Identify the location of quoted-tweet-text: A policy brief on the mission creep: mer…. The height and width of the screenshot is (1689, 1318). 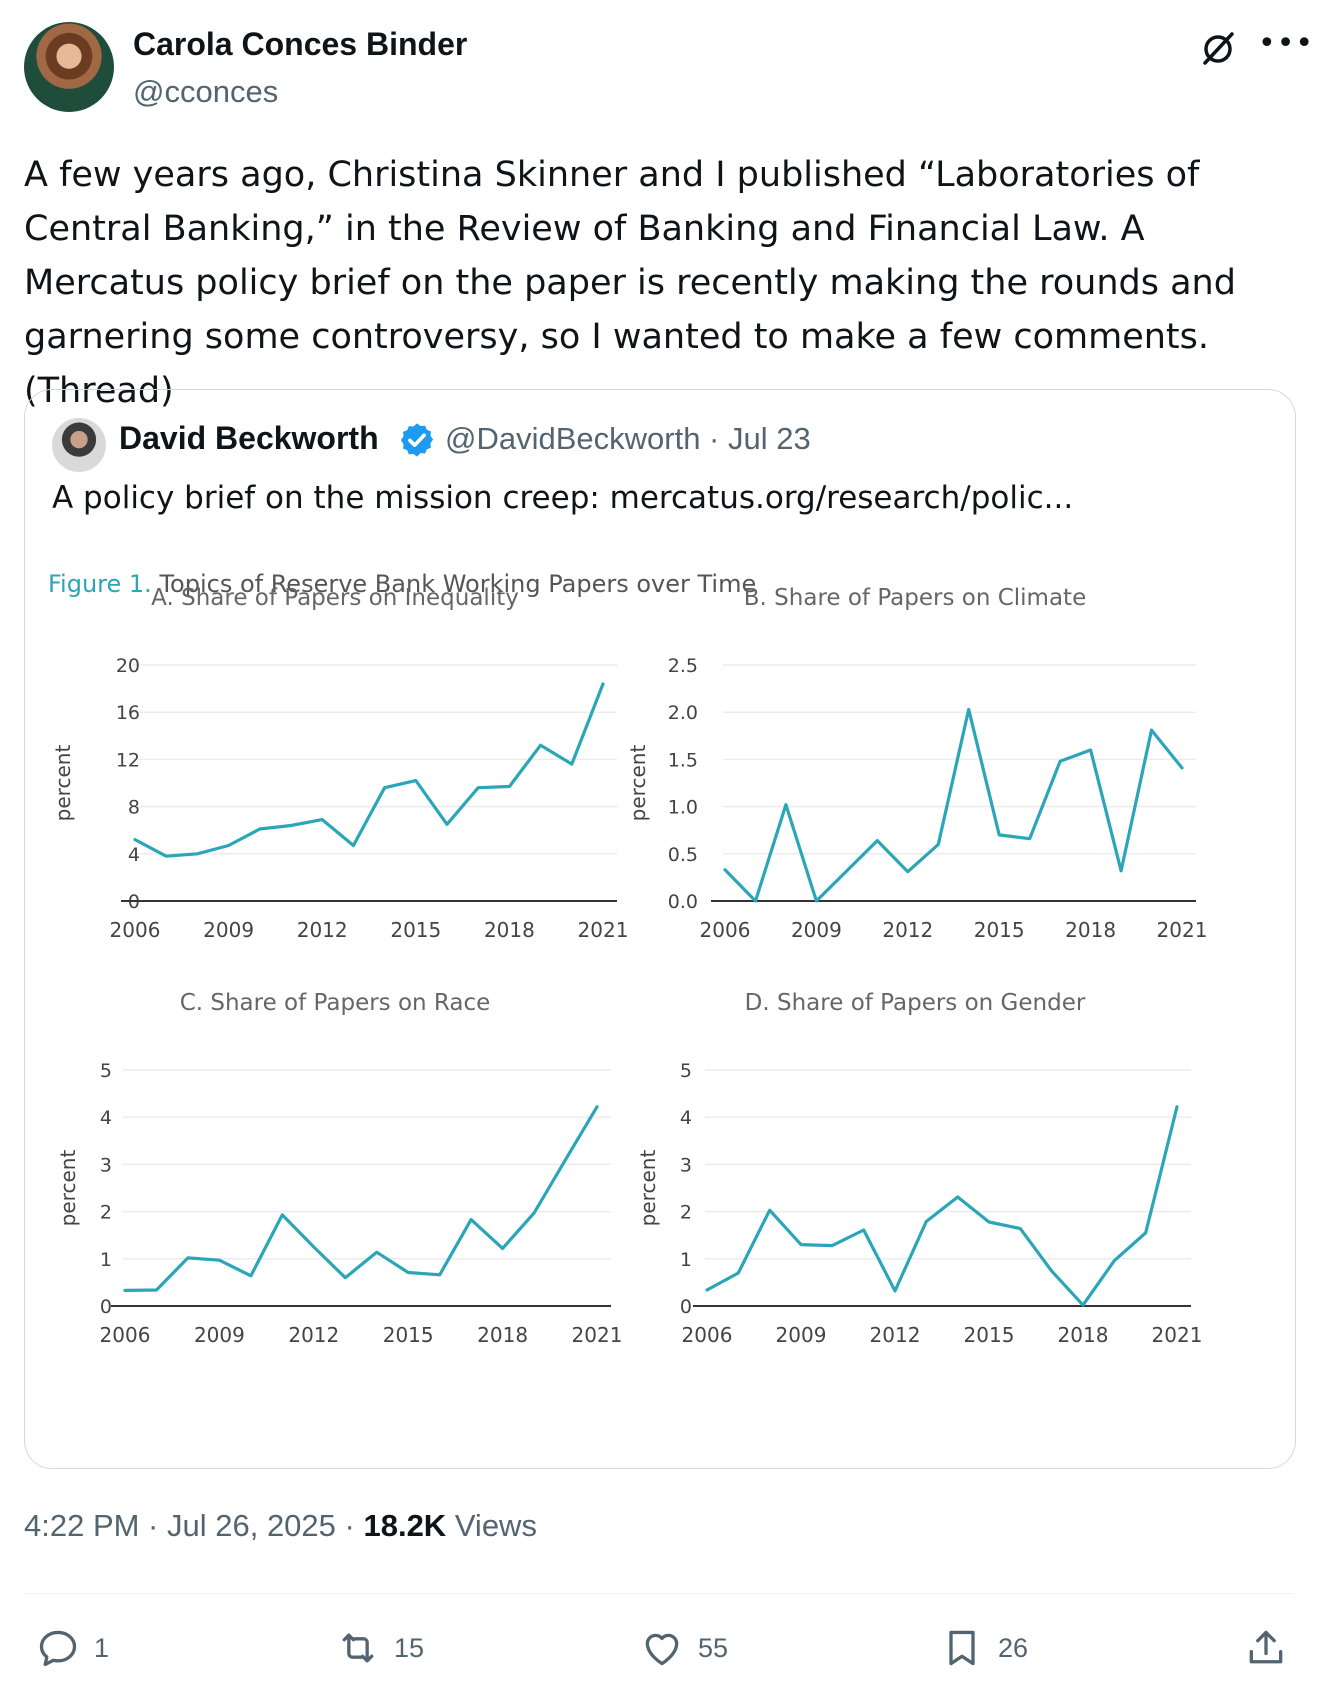
(563, 498).